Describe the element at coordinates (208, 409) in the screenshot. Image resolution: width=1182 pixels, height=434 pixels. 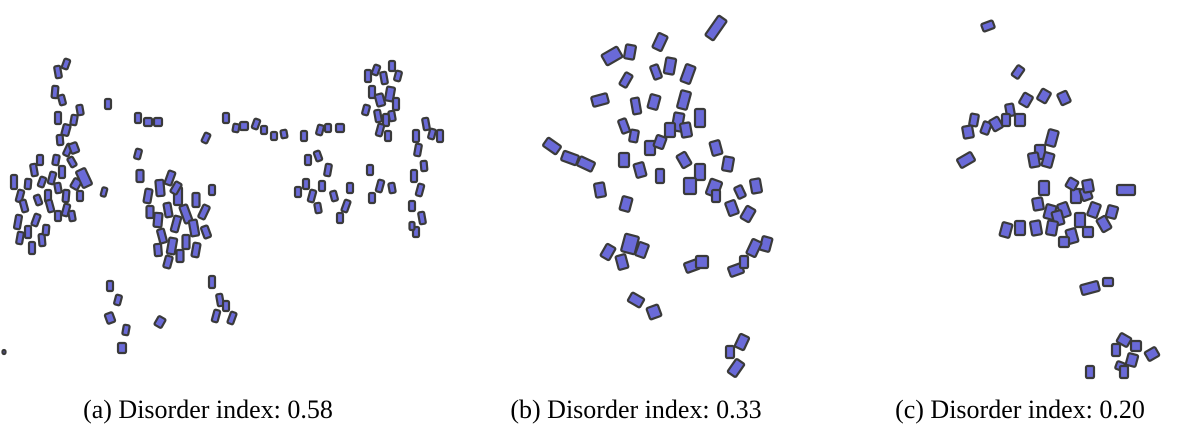
I see `caption-a: (a) Disorder index: 0.58` at that location.